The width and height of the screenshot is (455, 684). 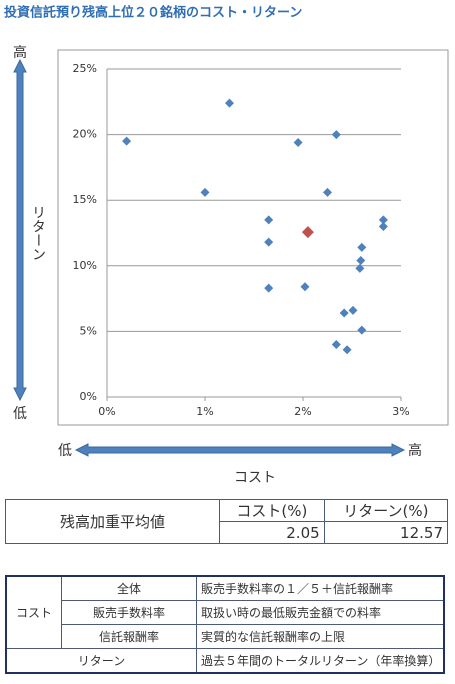 What do you see at coordinates (415, 450) in the screenshot?
I see `x-high: 高` at bounding box center [415, 450].